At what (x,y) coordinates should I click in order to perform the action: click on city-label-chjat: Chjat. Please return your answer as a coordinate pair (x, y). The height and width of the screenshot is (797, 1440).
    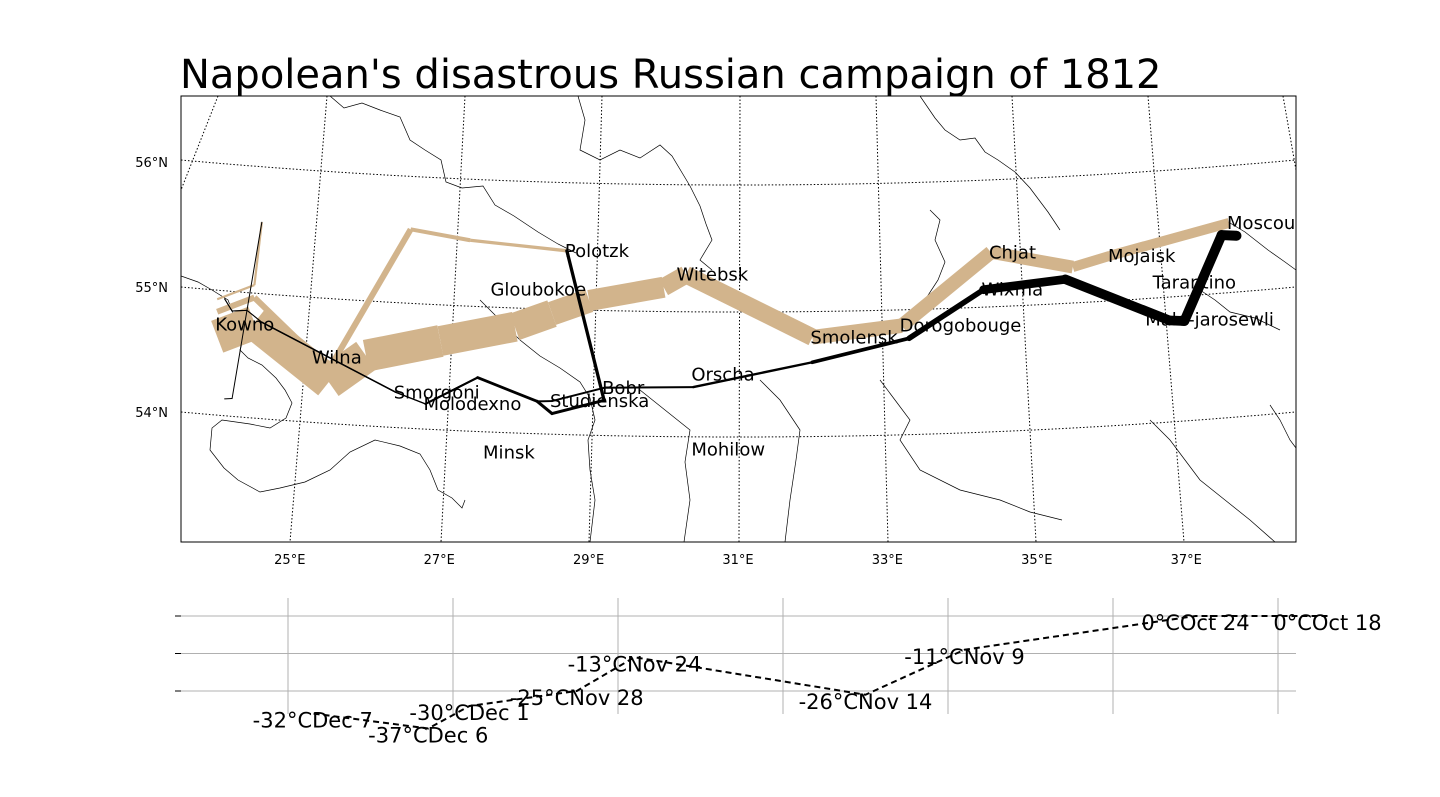
    Looking at the image, I should click on (1012, 252).